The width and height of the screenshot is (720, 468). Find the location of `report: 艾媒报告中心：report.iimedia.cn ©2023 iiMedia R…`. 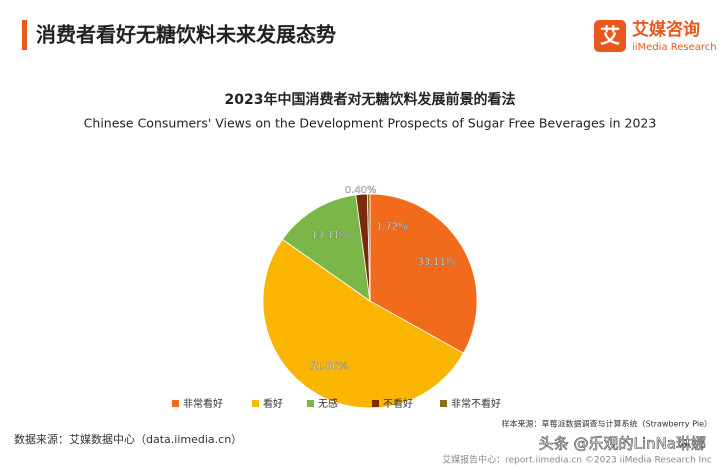

report: 艾媒报告中心：report.iimedia.cn ©2023 iiMedia R… is located at coordinates (577, 460).